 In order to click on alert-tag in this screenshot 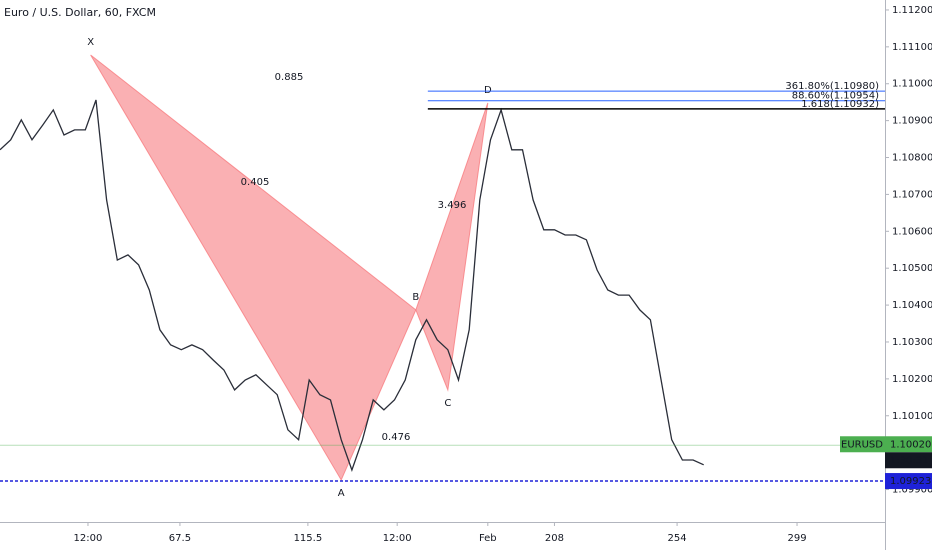, I will do `click(908, 481)`.